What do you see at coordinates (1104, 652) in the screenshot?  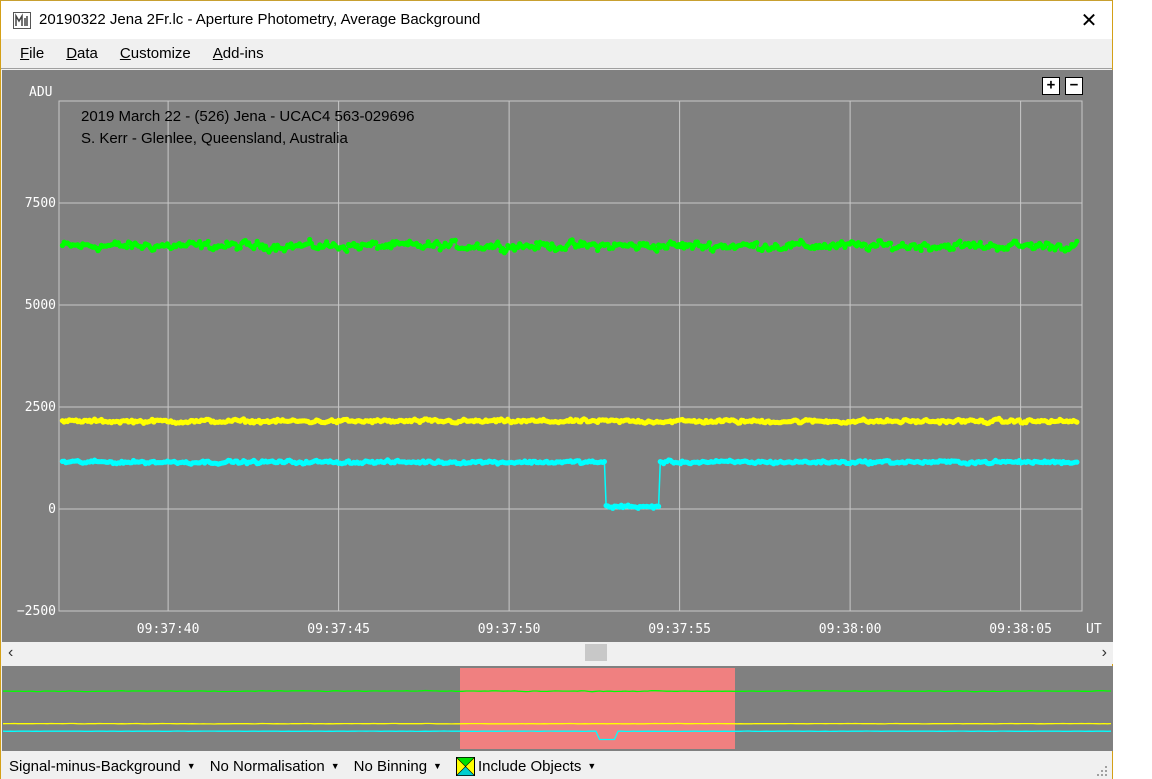 I see `scroll-right-arrow-icon: ›` at bounding box center [1104, 652].